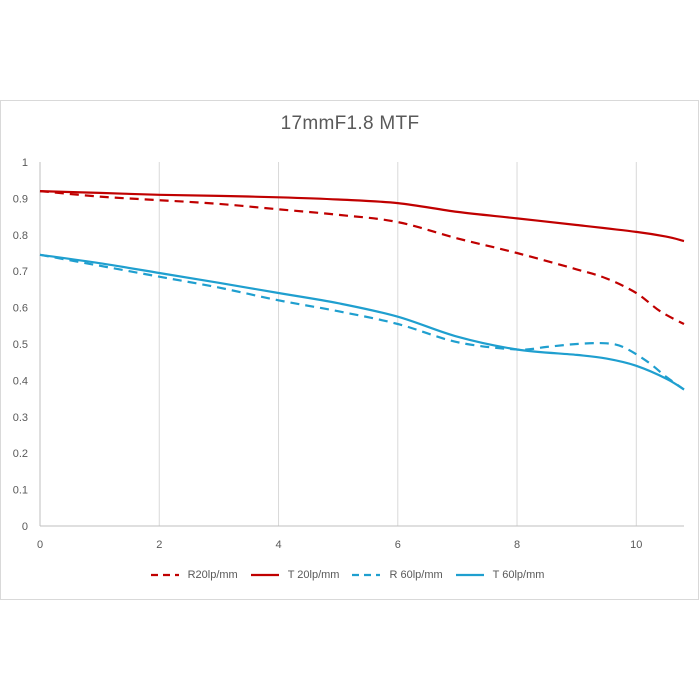 This screenshot has height=700, width=700. Describe the element at coordinates (25, 527) in the screenshot. I see `y-tick-label: 0` at that location.